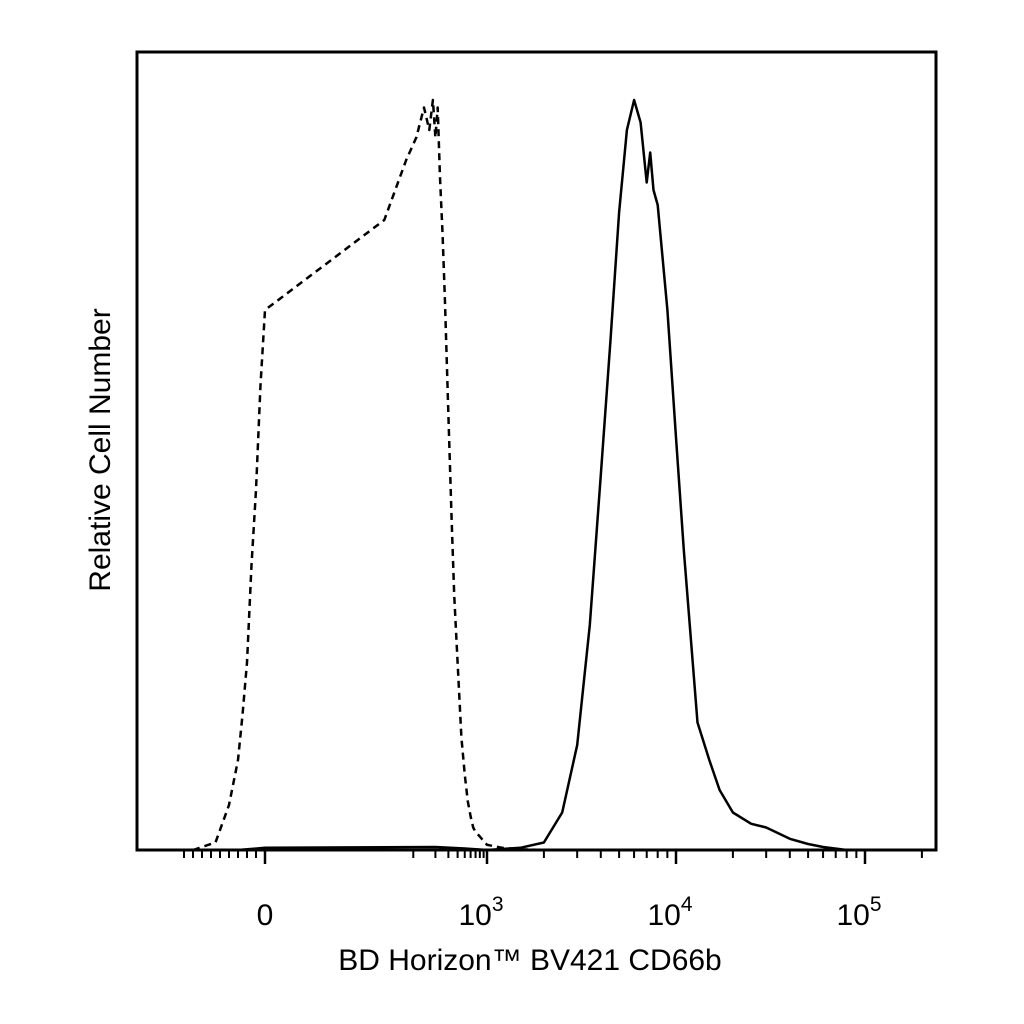 This screenshot has height=1024, width=1024. What do you see at coordinates (530, 960) in the screenshot?
I see `x-axis-label: BD Horizon™ BV421 CD66b` at bounding box center [530, 960].